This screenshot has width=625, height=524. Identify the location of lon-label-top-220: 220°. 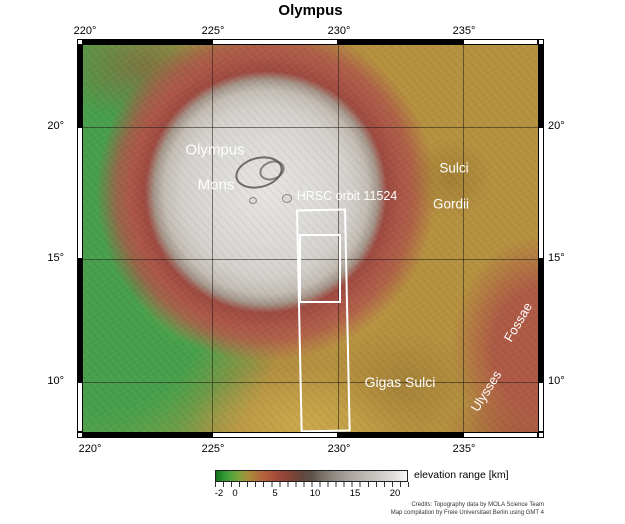
(85, 31).